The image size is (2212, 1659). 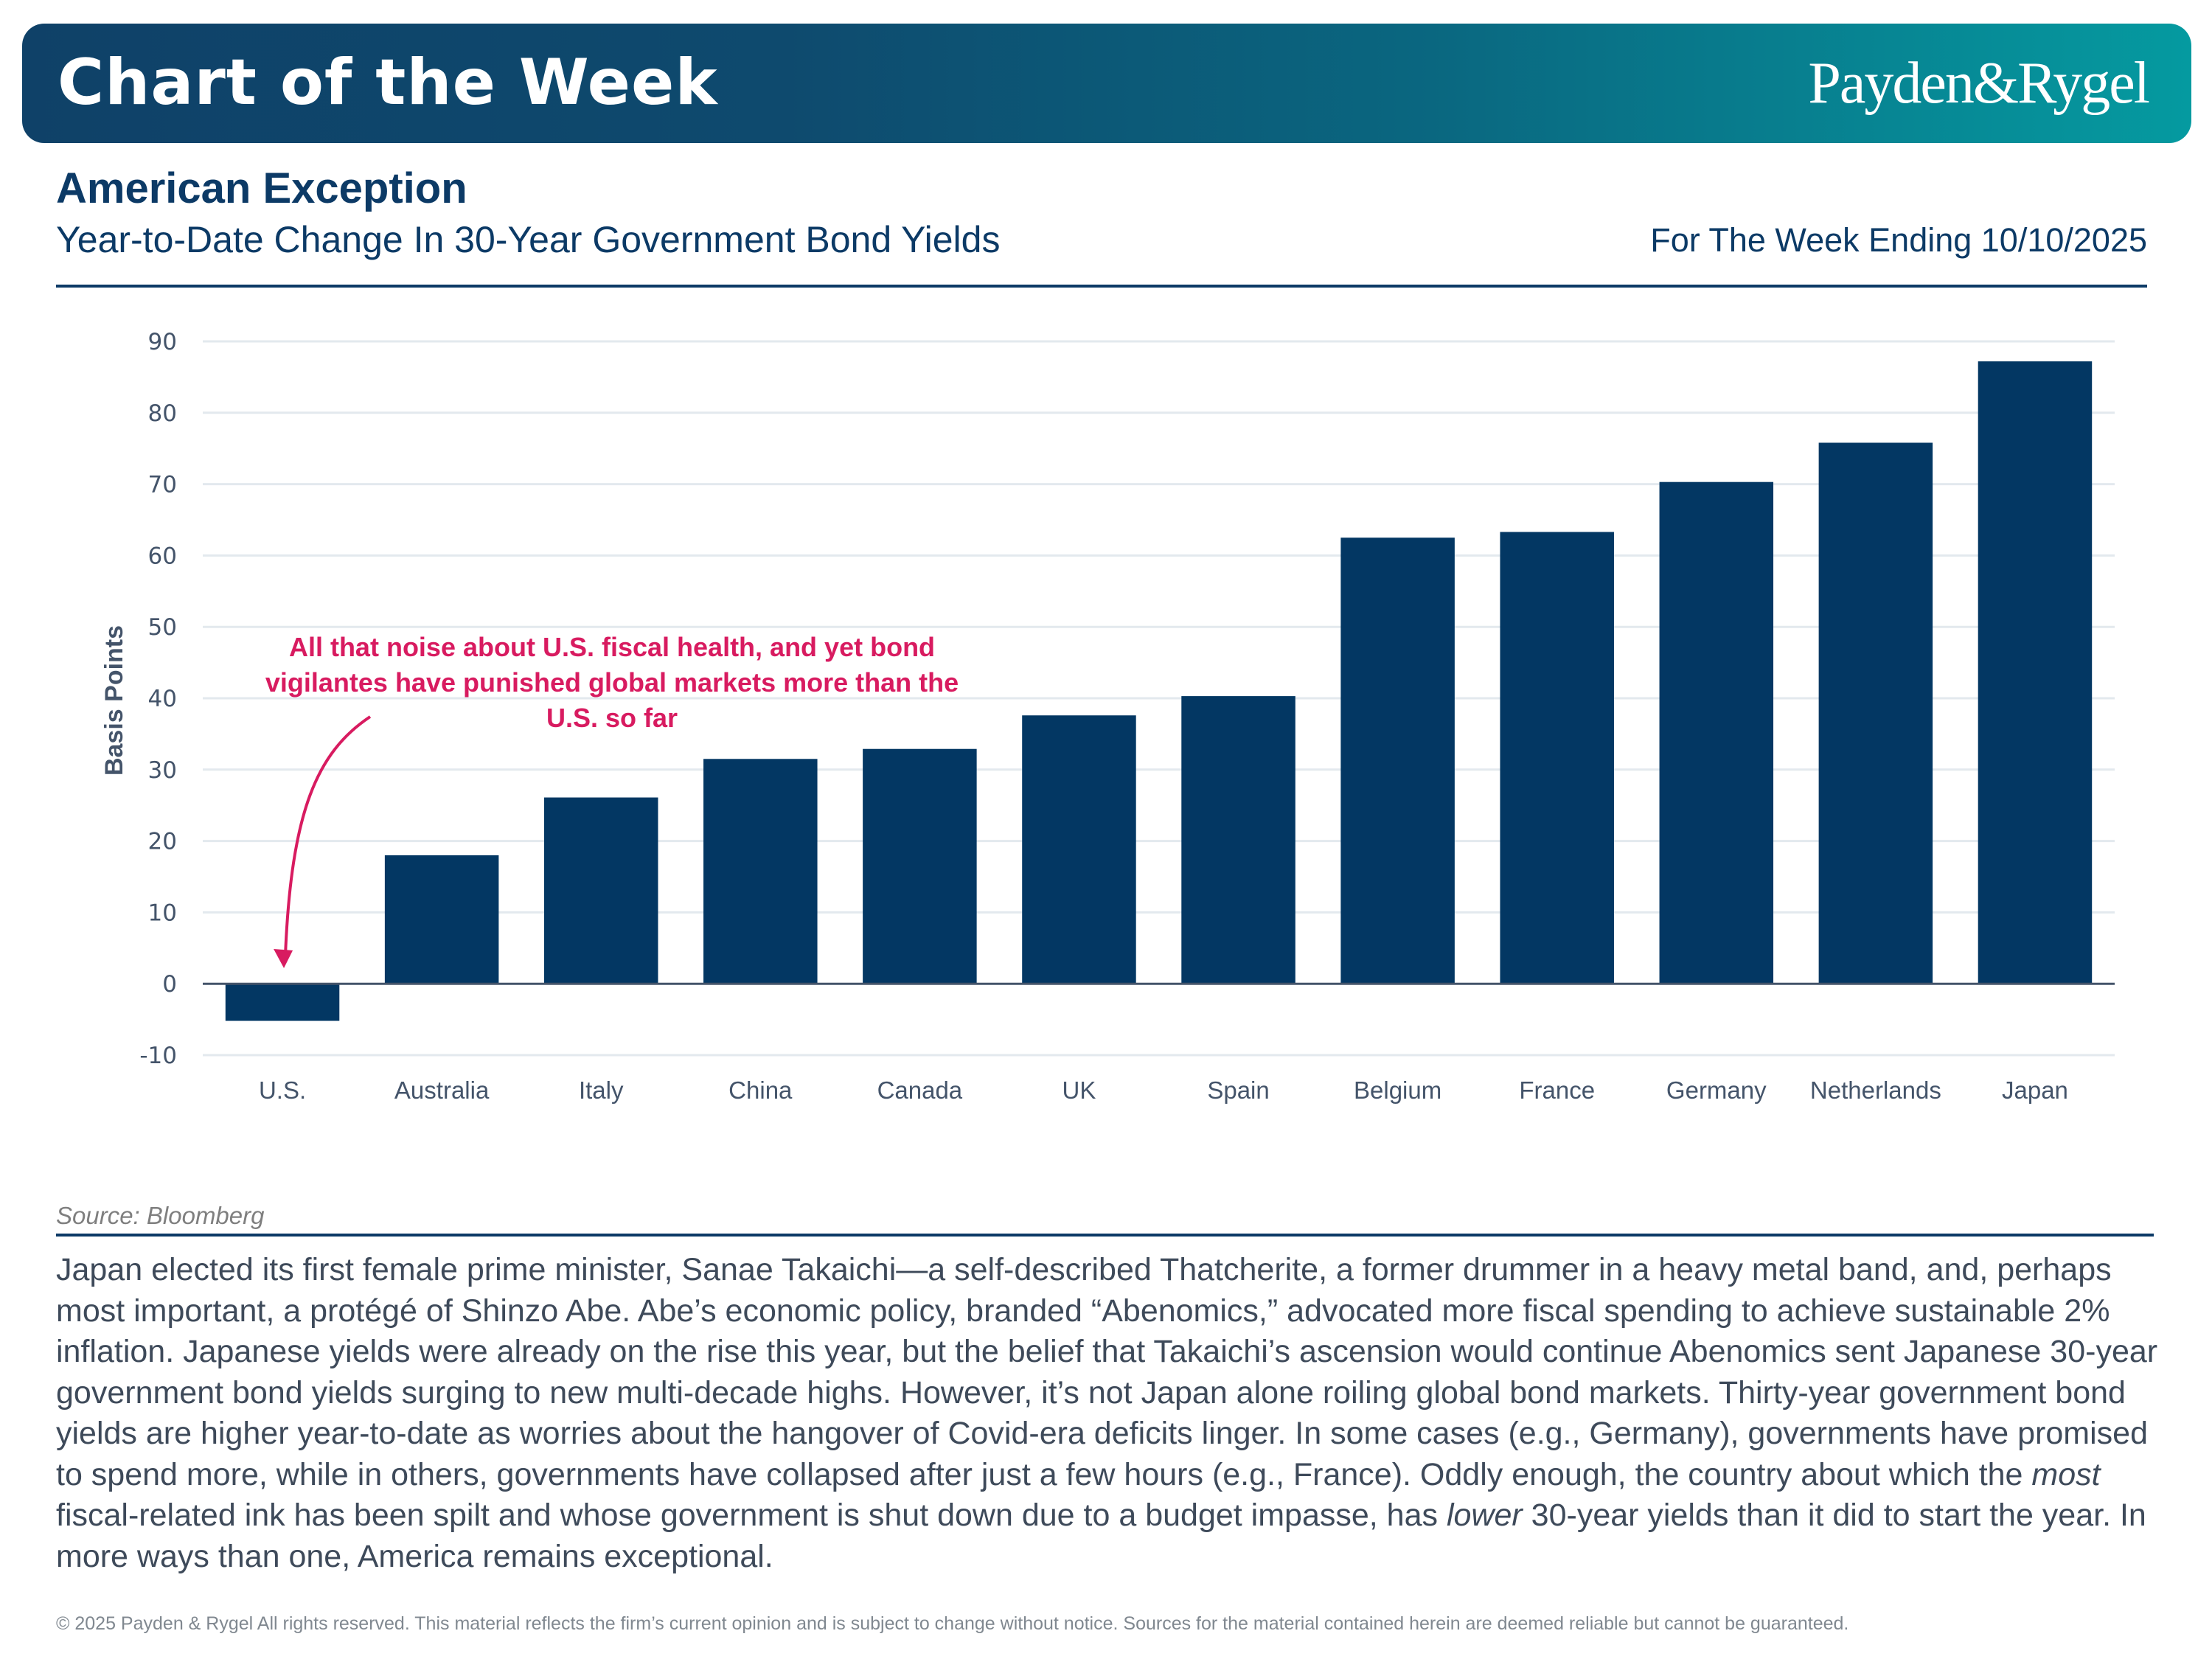 What do you see at coordinates (282, 1090) in the screenshot?
I see `x-category-label: U.S.` at bounding box center [282, 1090].